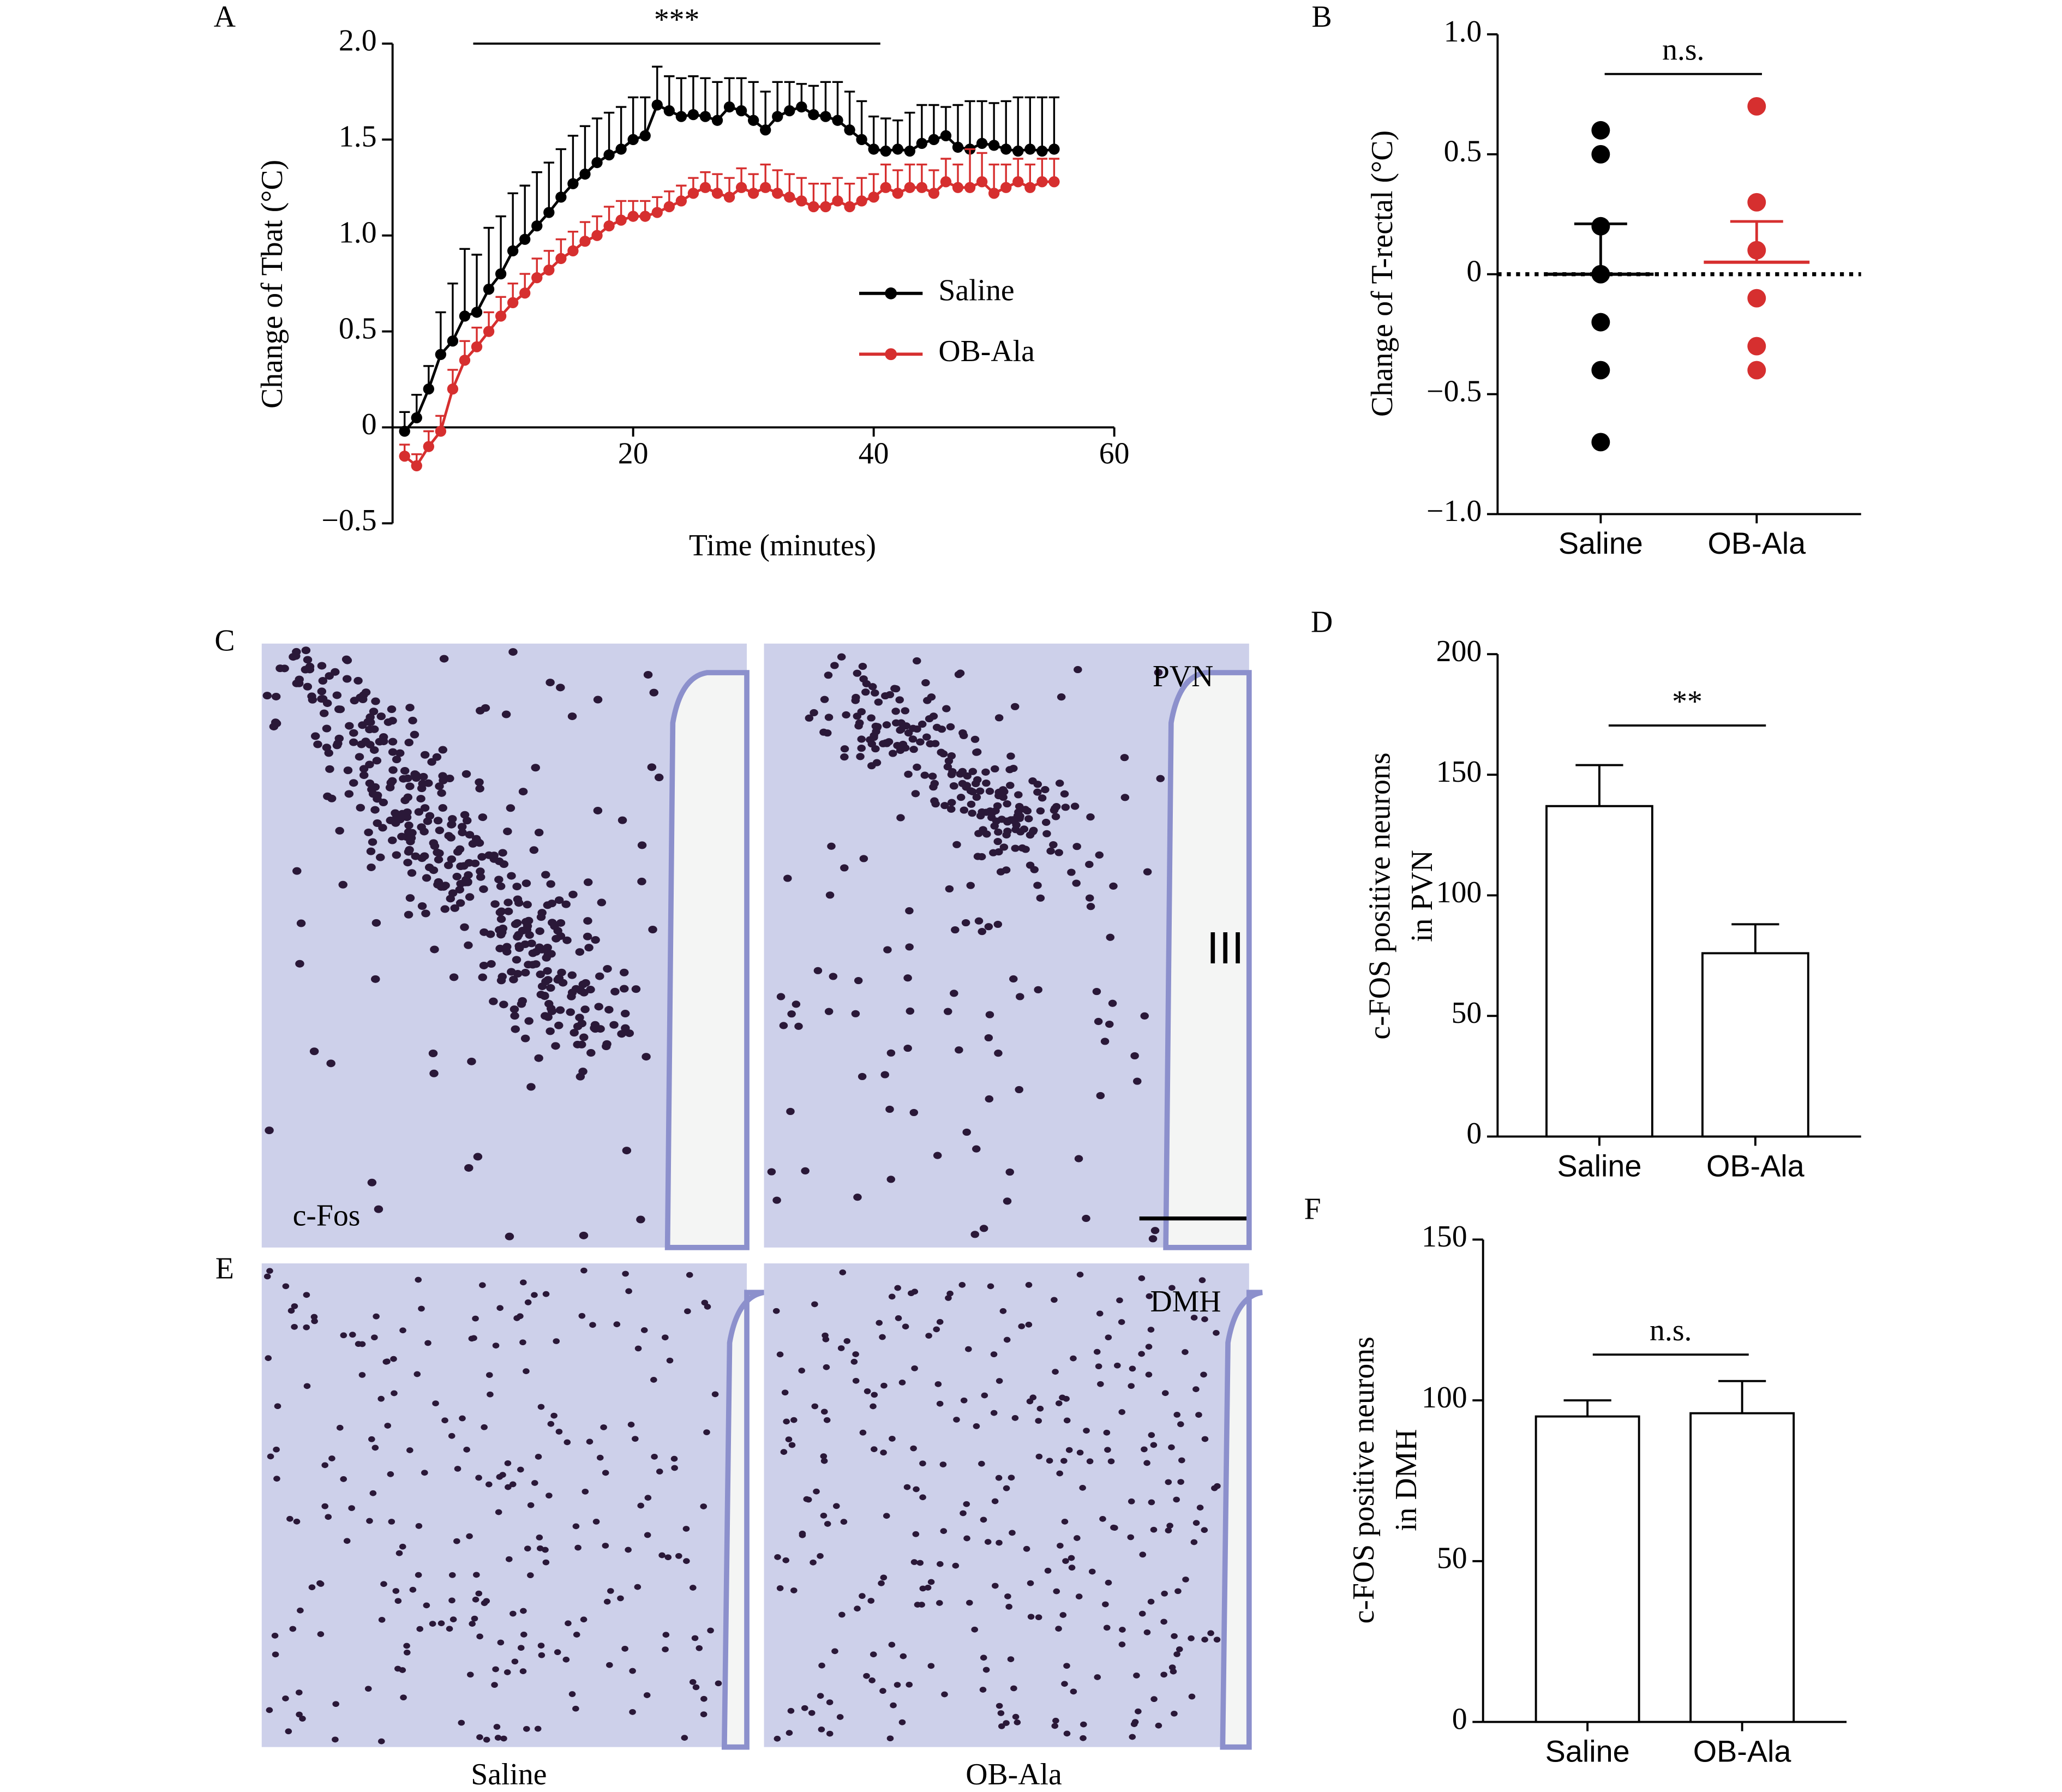  I want to click on series-line, so click(729, 268).